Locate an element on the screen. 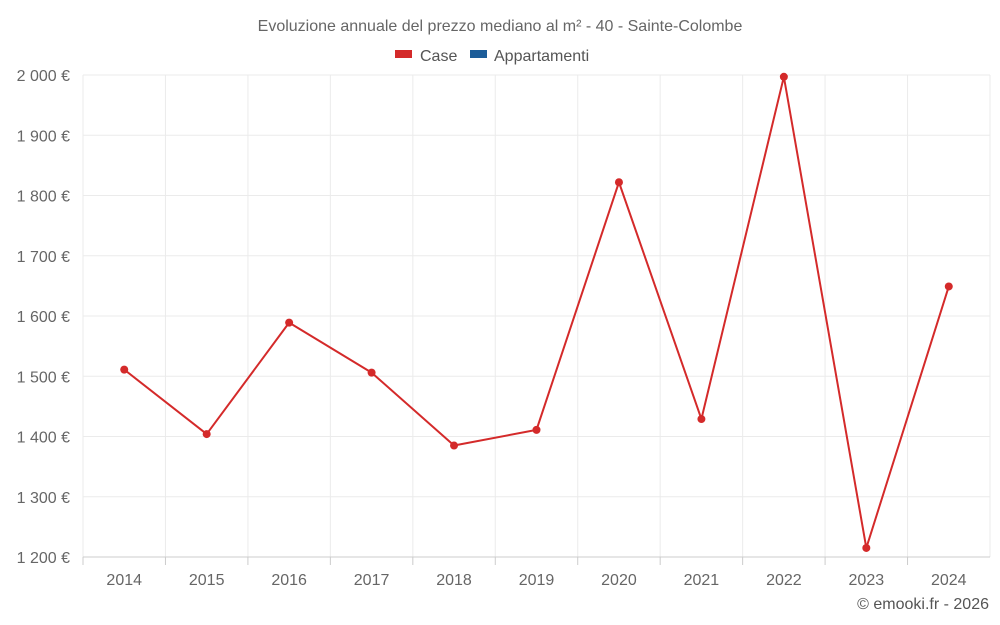 This screenshot has height=625, width=1000. x-tick-label: 2019 is located at coordinates (537, 580).